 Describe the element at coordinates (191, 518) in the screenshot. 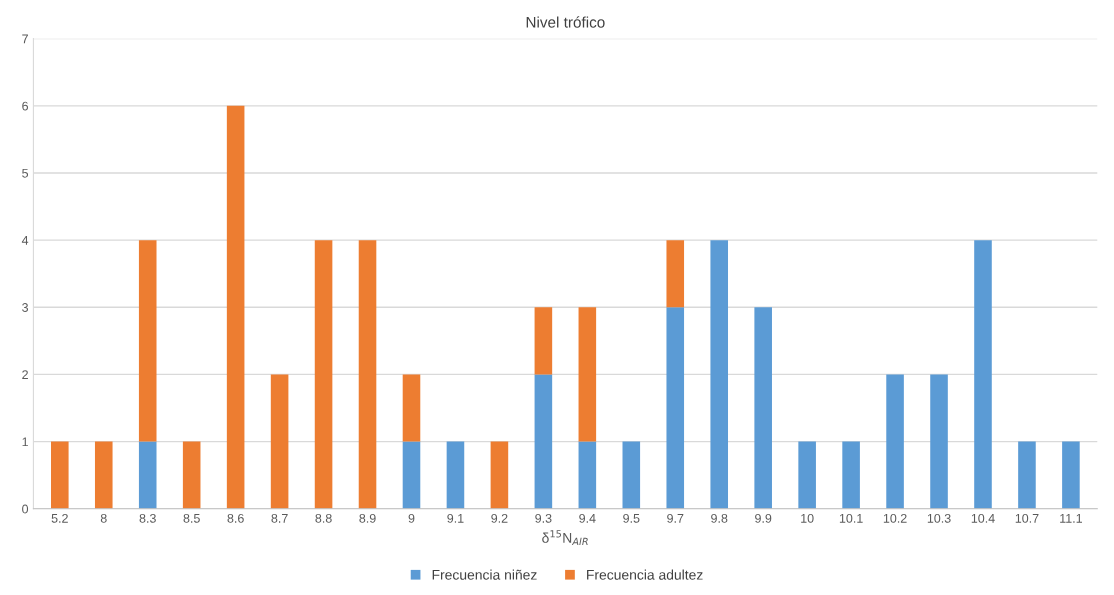

I see `x-tick-label: 8.5` at that location.